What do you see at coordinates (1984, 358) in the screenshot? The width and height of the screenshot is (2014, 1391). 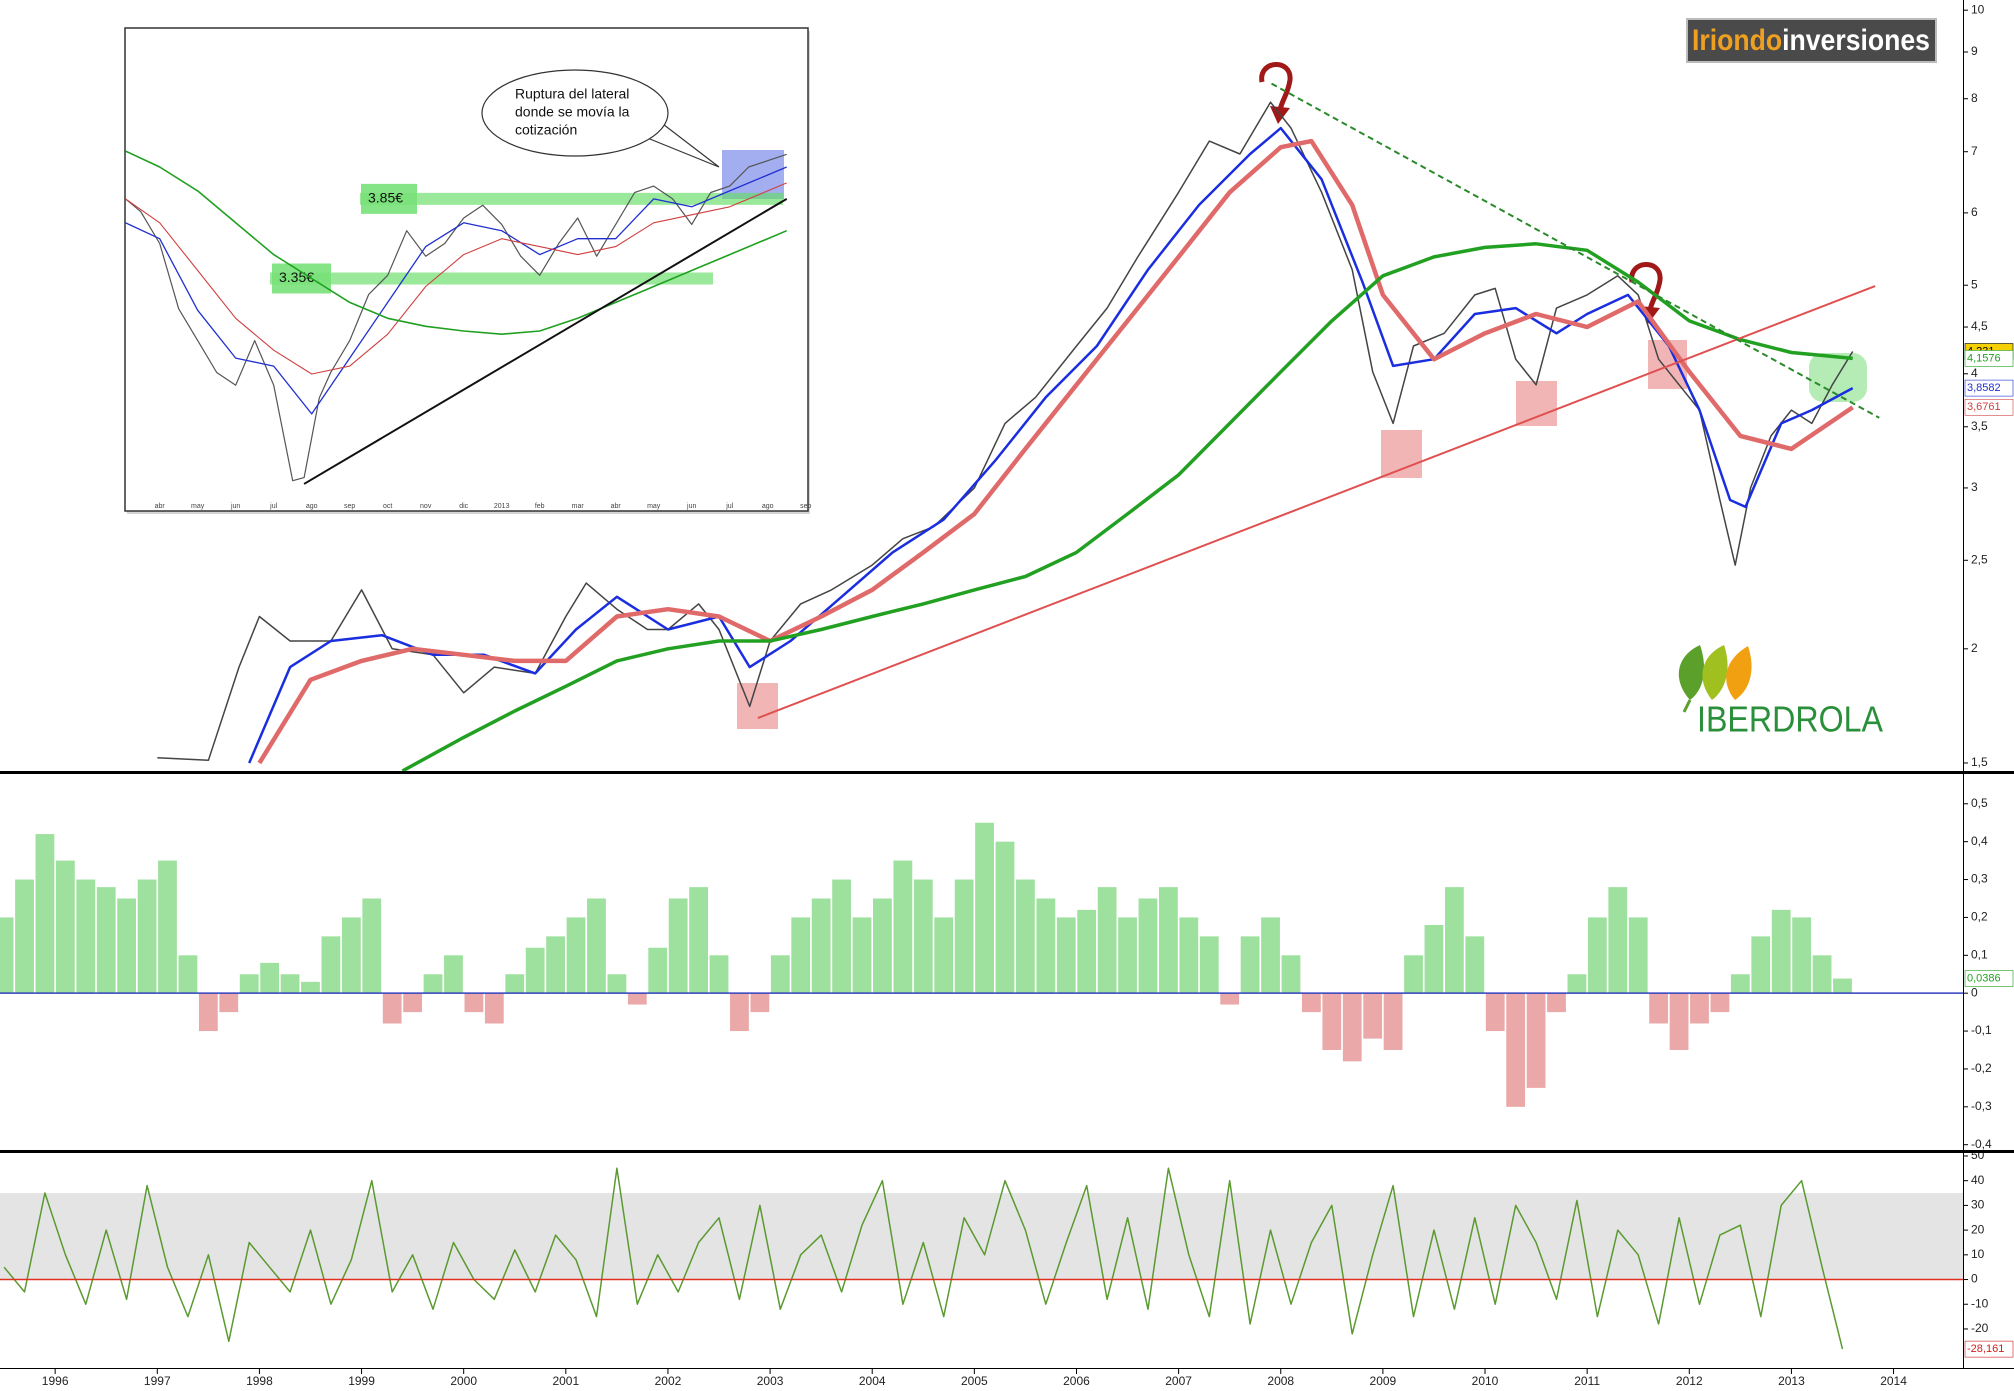 I see `end-label: 4,1576` at bounding box center [1984, 358].